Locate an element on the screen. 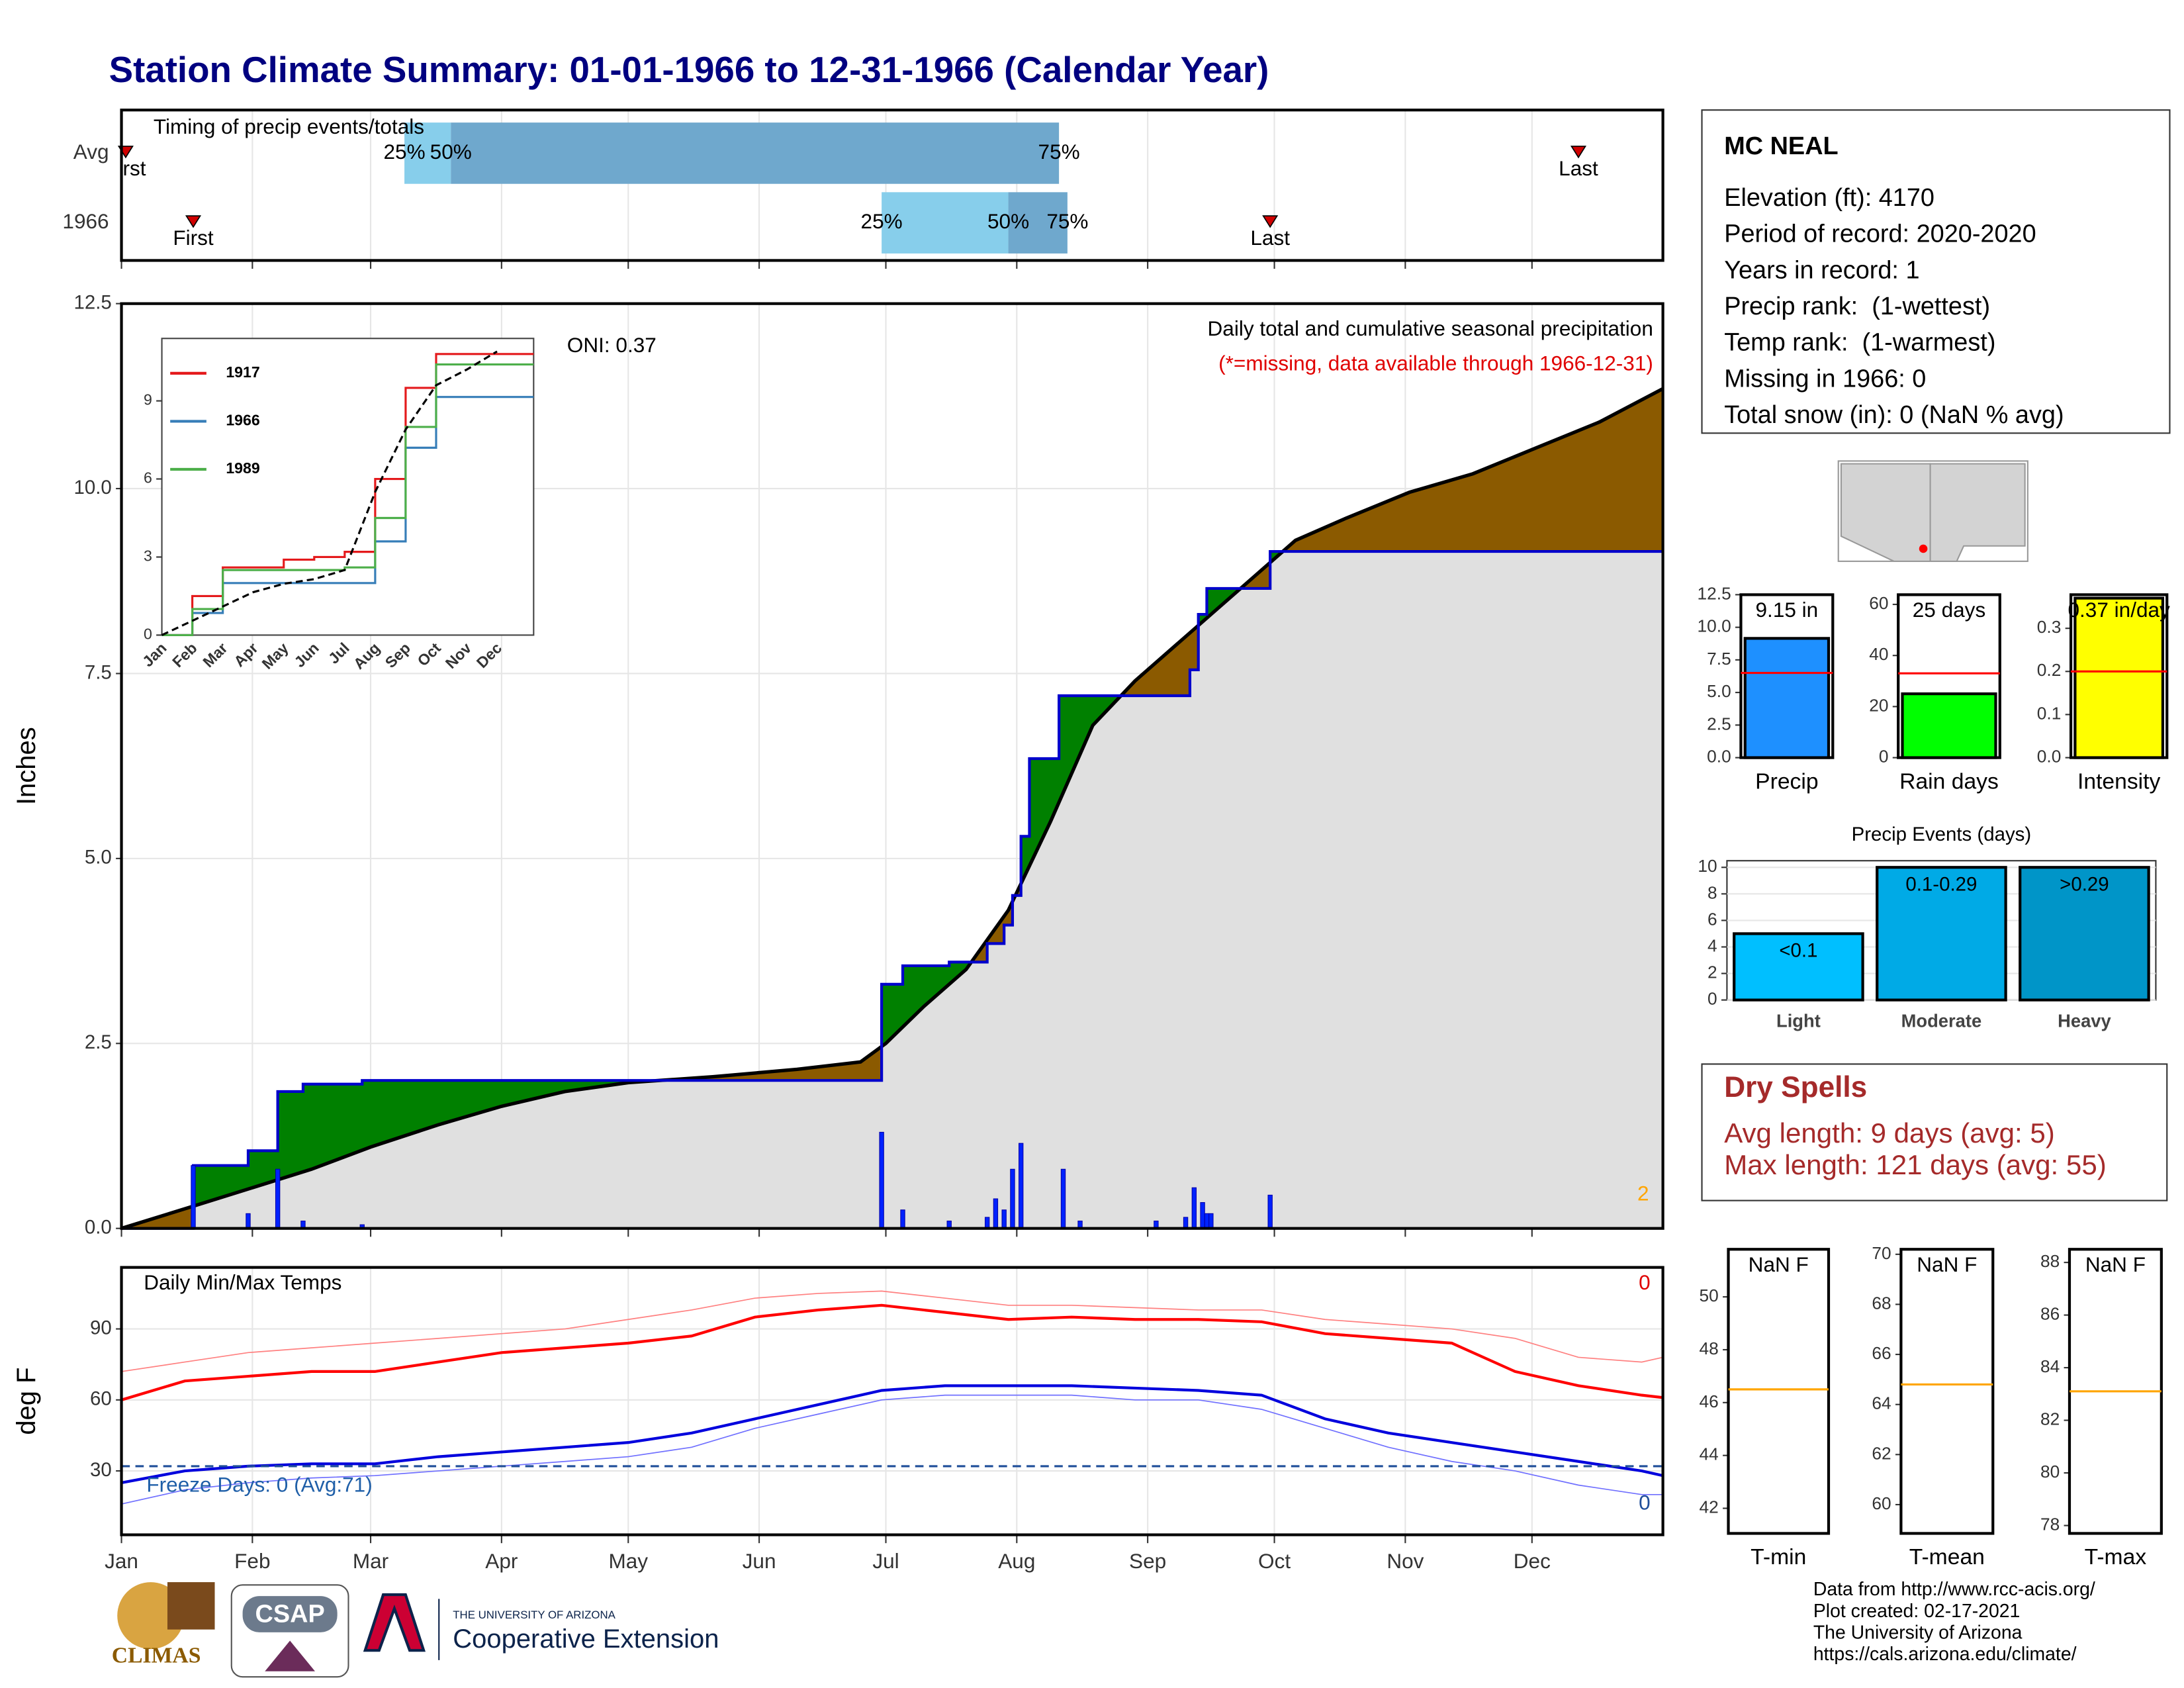 The image size is (2184, 1688). dry-spells-box is located at coordinates (1934, 1132).